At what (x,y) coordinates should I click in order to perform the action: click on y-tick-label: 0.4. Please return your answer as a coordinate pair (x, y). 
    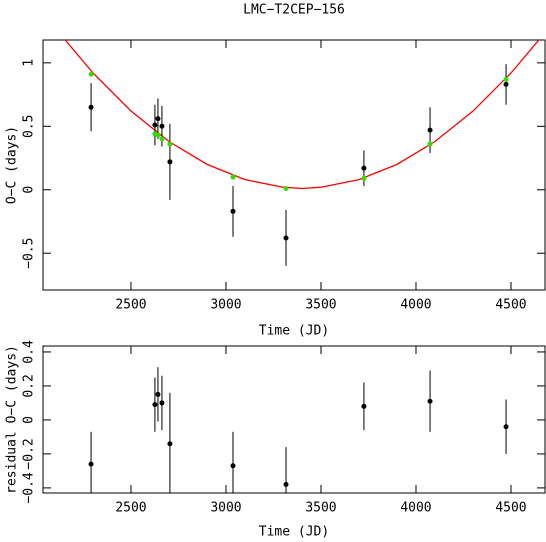
    Looking at the image, I should click on (29, 352).